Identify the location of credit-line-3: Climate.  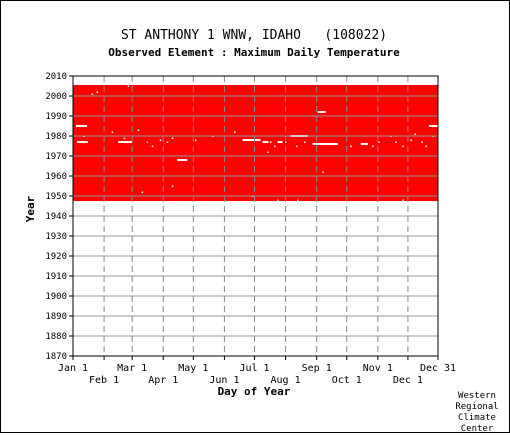
(477, 418).